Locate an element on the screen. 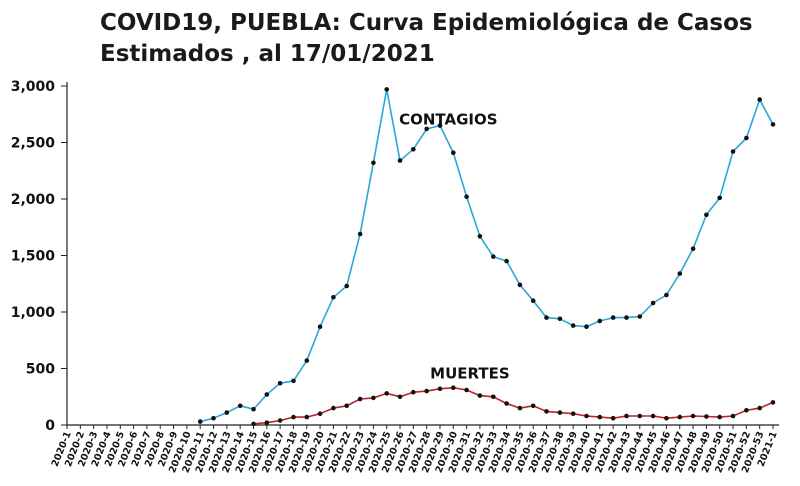 The image size is (800, 486). y-axis-ticks: 0 500 1,000 1,500 2,000 2,500 3,000 is located at coordinates (39, 256).